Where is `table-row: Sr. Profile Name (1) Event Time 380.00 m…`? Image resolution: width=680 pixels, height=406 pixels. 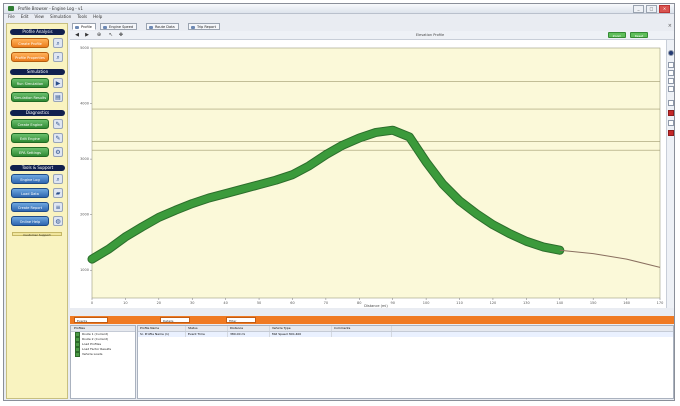
table-row: Sr. Profile Name (1) Event Time 380.00 m… is located at coordinates (405, 334).